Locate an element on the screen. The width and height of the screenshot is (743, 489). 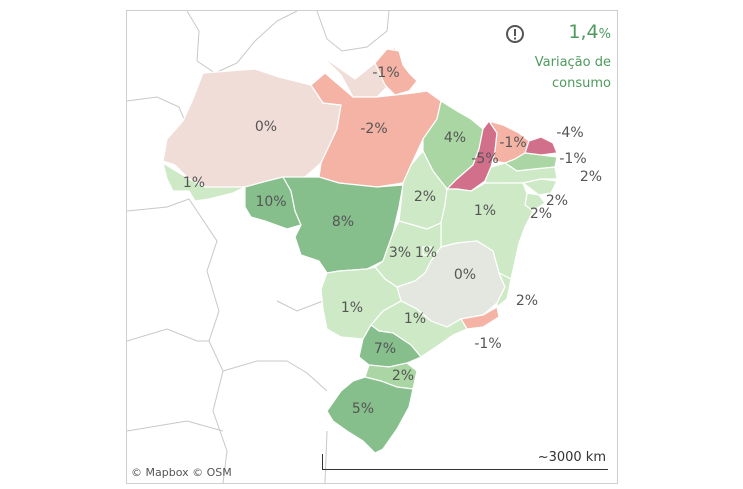
state-rs is located at coordinates (370, 415).